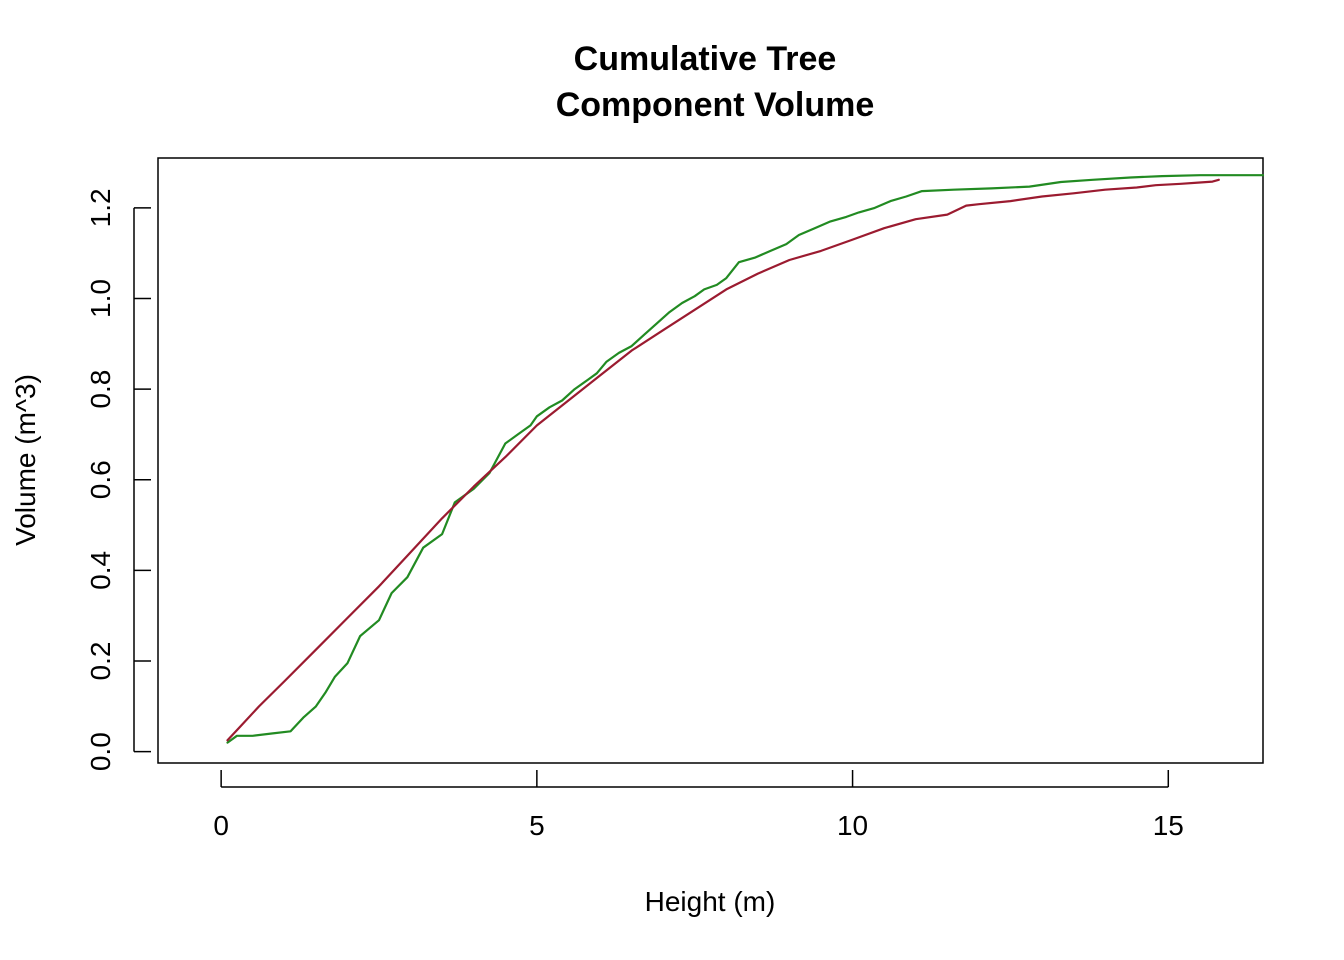 The height and width of the screenshot is (960, 1344). What do you see at coordinates (852, 825) in the screenshot?
I see `x-tick-label: 10` at bounding box center [852, 825].